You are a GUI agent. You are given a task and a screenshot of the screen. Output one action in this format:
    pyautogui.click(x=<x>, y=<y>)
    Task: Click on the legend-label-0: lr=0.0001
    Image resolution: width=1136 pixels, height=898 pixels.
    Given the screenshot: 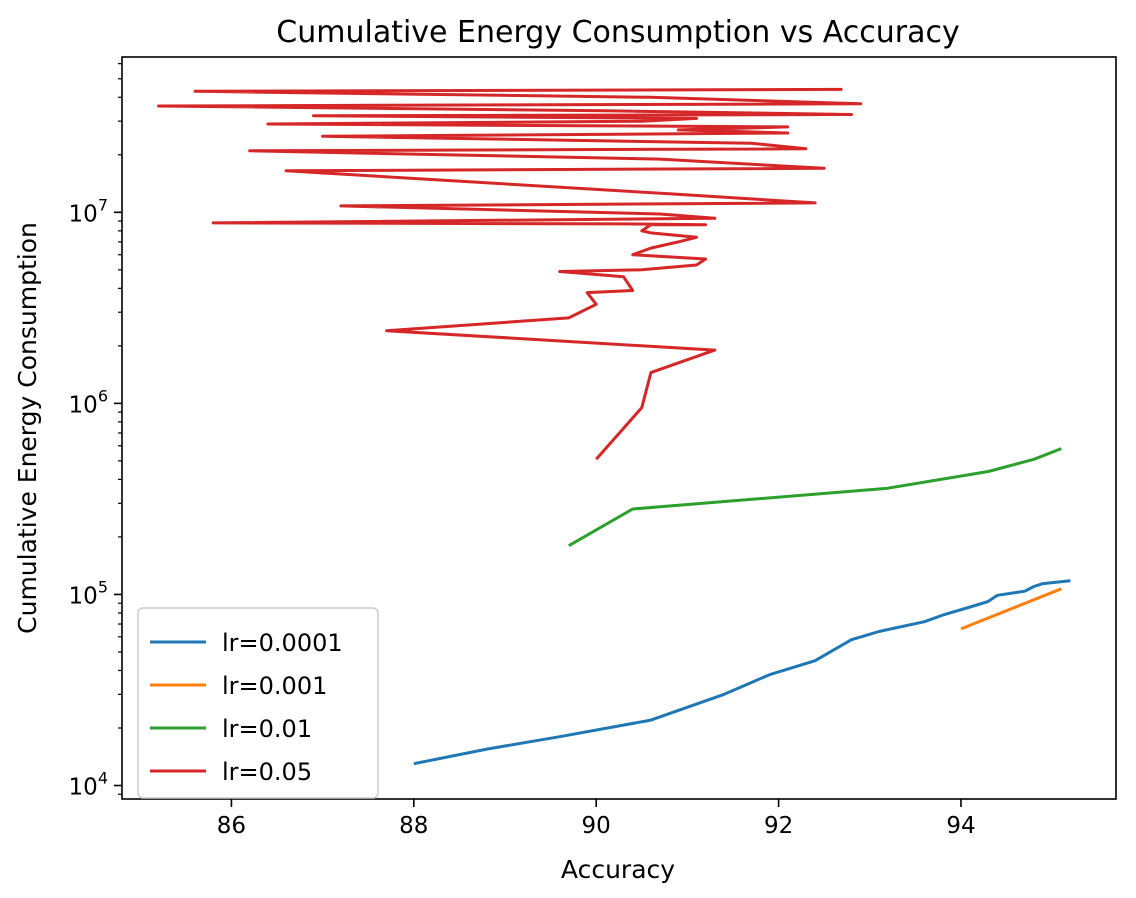 What is the action you would take?
    pyautogui.click(x=282, y=643)
    